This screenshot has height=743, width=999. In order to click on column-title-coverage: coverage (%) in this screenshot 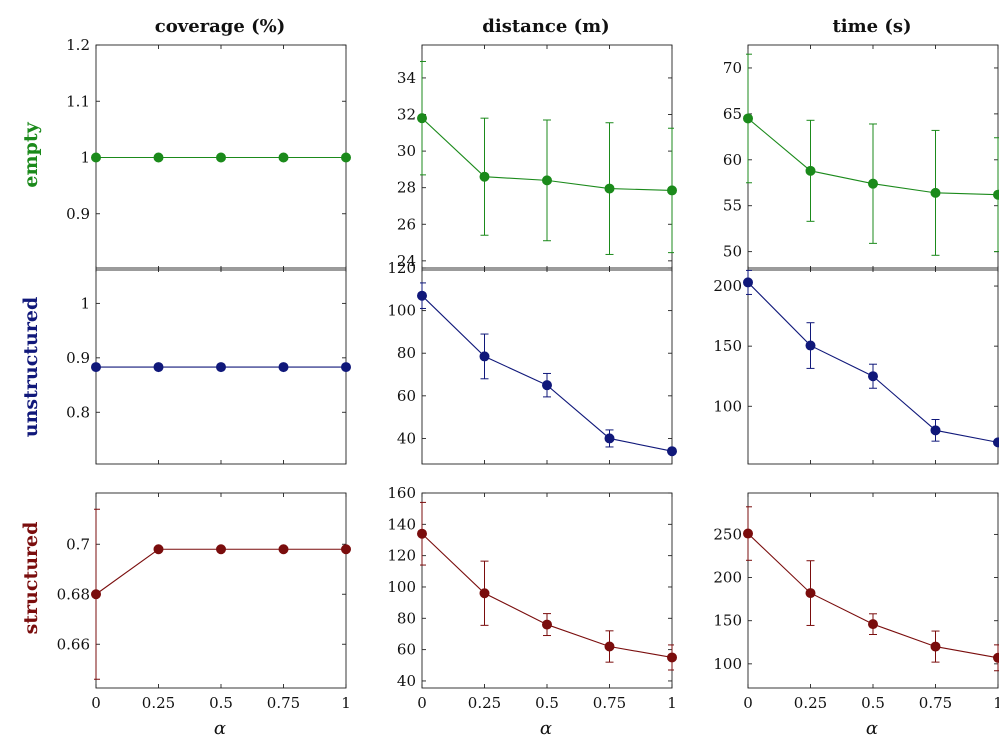, I will do `click(220, 26)`.